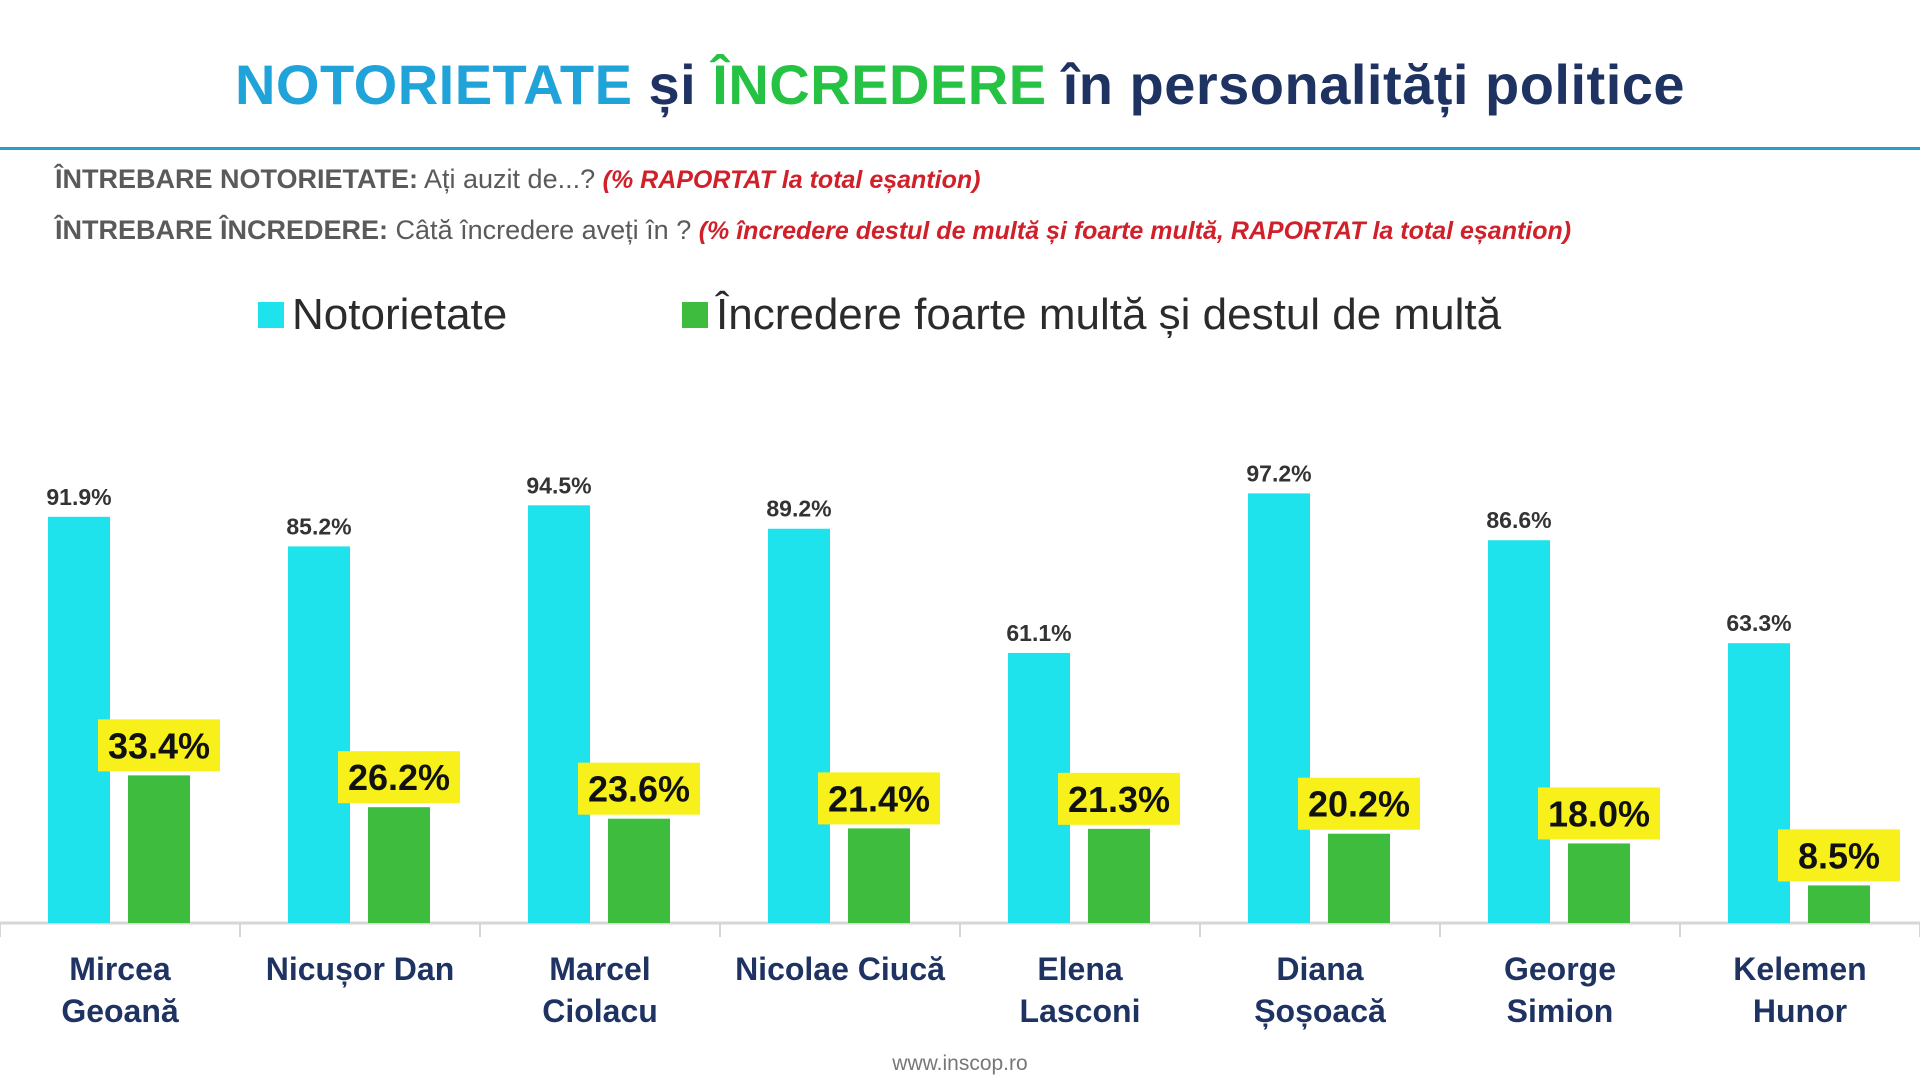  What do you see at coordinates (543, 230) in the screenshot?
I see `question-incredere-text: Câtă încredere aveți în ?` at bounding box center [543, 230].